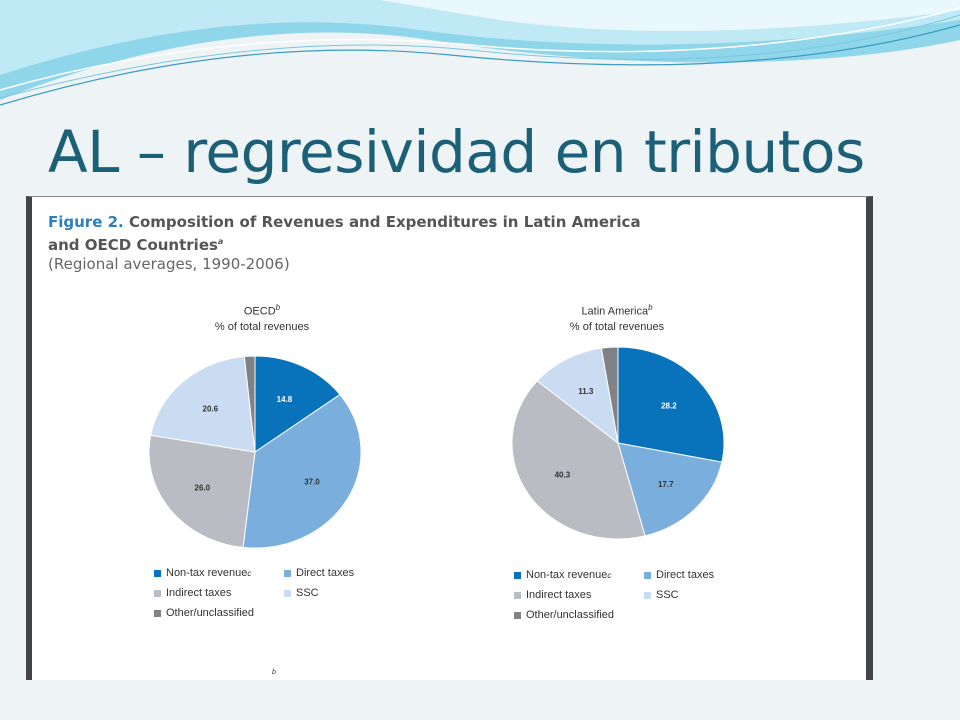 The image size is (960, 720). Describe the element at coordinates (615, 311) in the screenshot. I see `pie-latam-title: Latin America` at that location.